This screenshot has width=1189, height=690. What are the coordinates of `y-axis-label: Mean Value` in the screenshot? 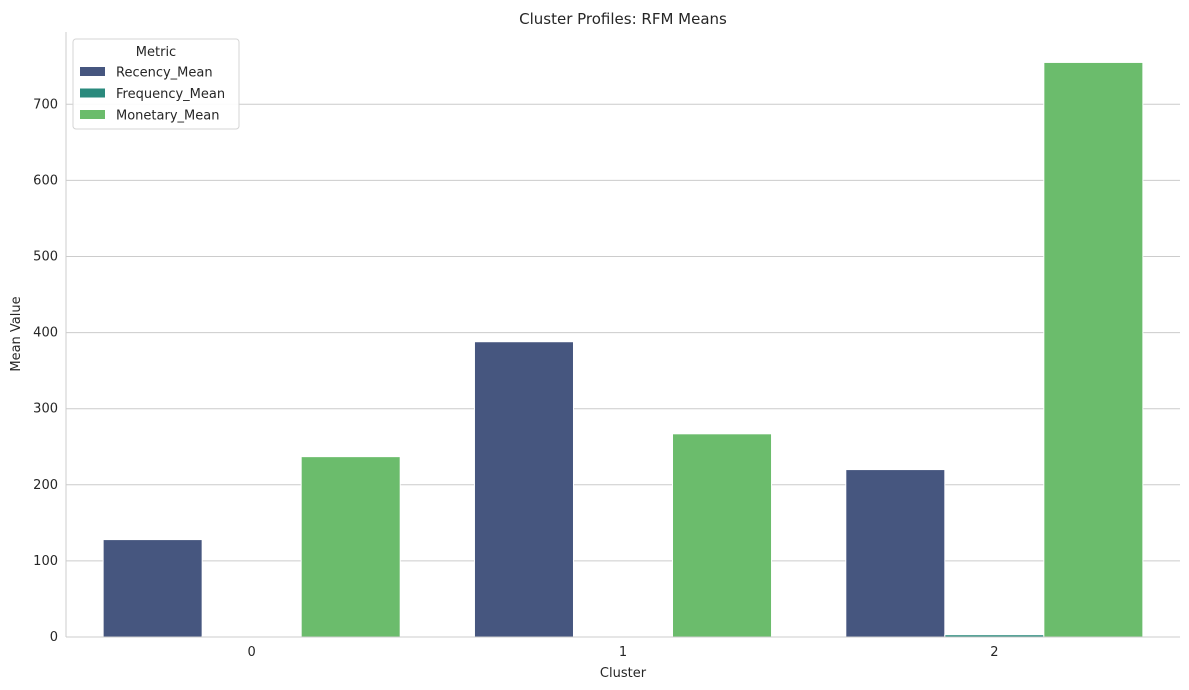 It's located at (16, 333).